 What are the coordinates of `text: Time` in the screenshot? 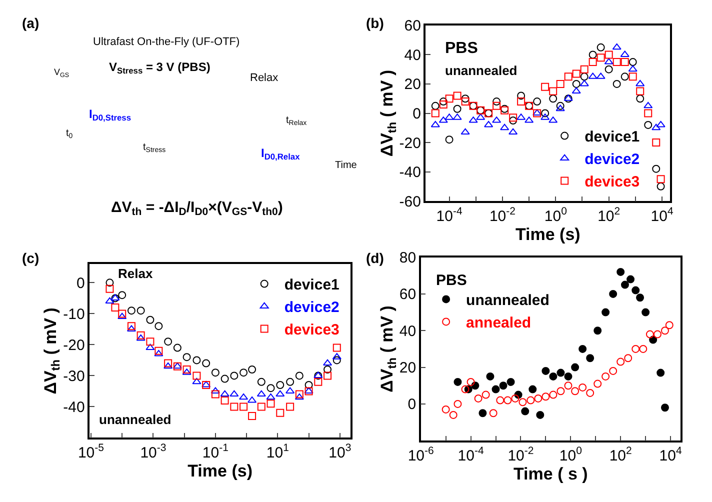 It's located at (346, 165).